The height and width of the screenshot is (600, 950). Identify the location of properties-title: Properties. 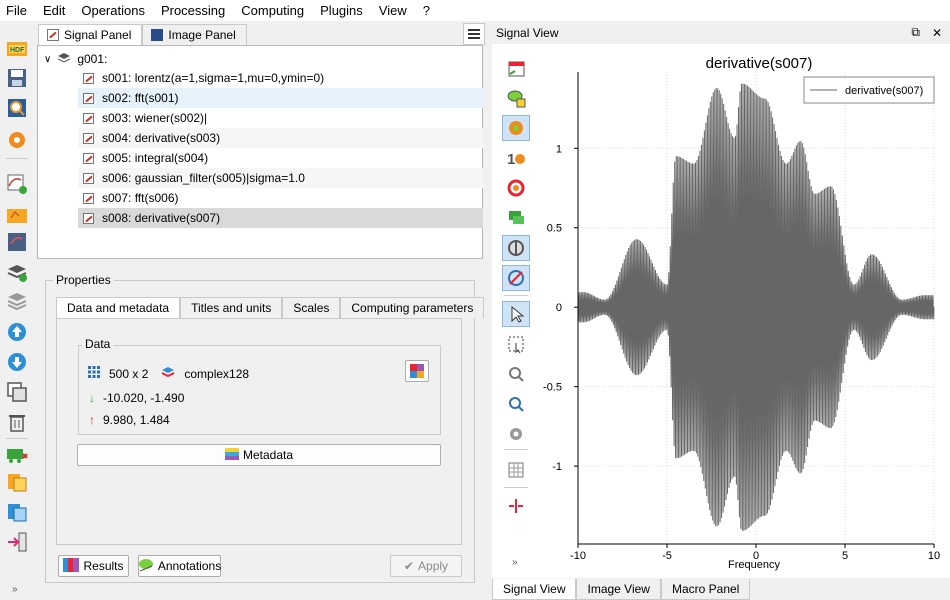
(83, 280).